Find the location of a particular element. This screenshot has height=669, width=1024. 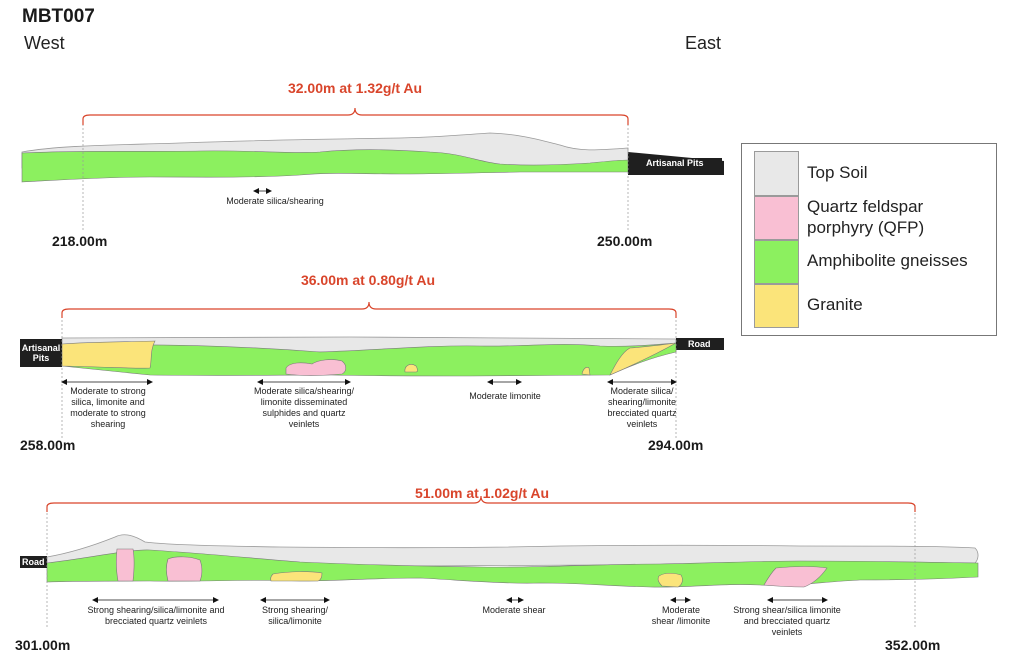

west-label: West is located at coordinates (44, 43).